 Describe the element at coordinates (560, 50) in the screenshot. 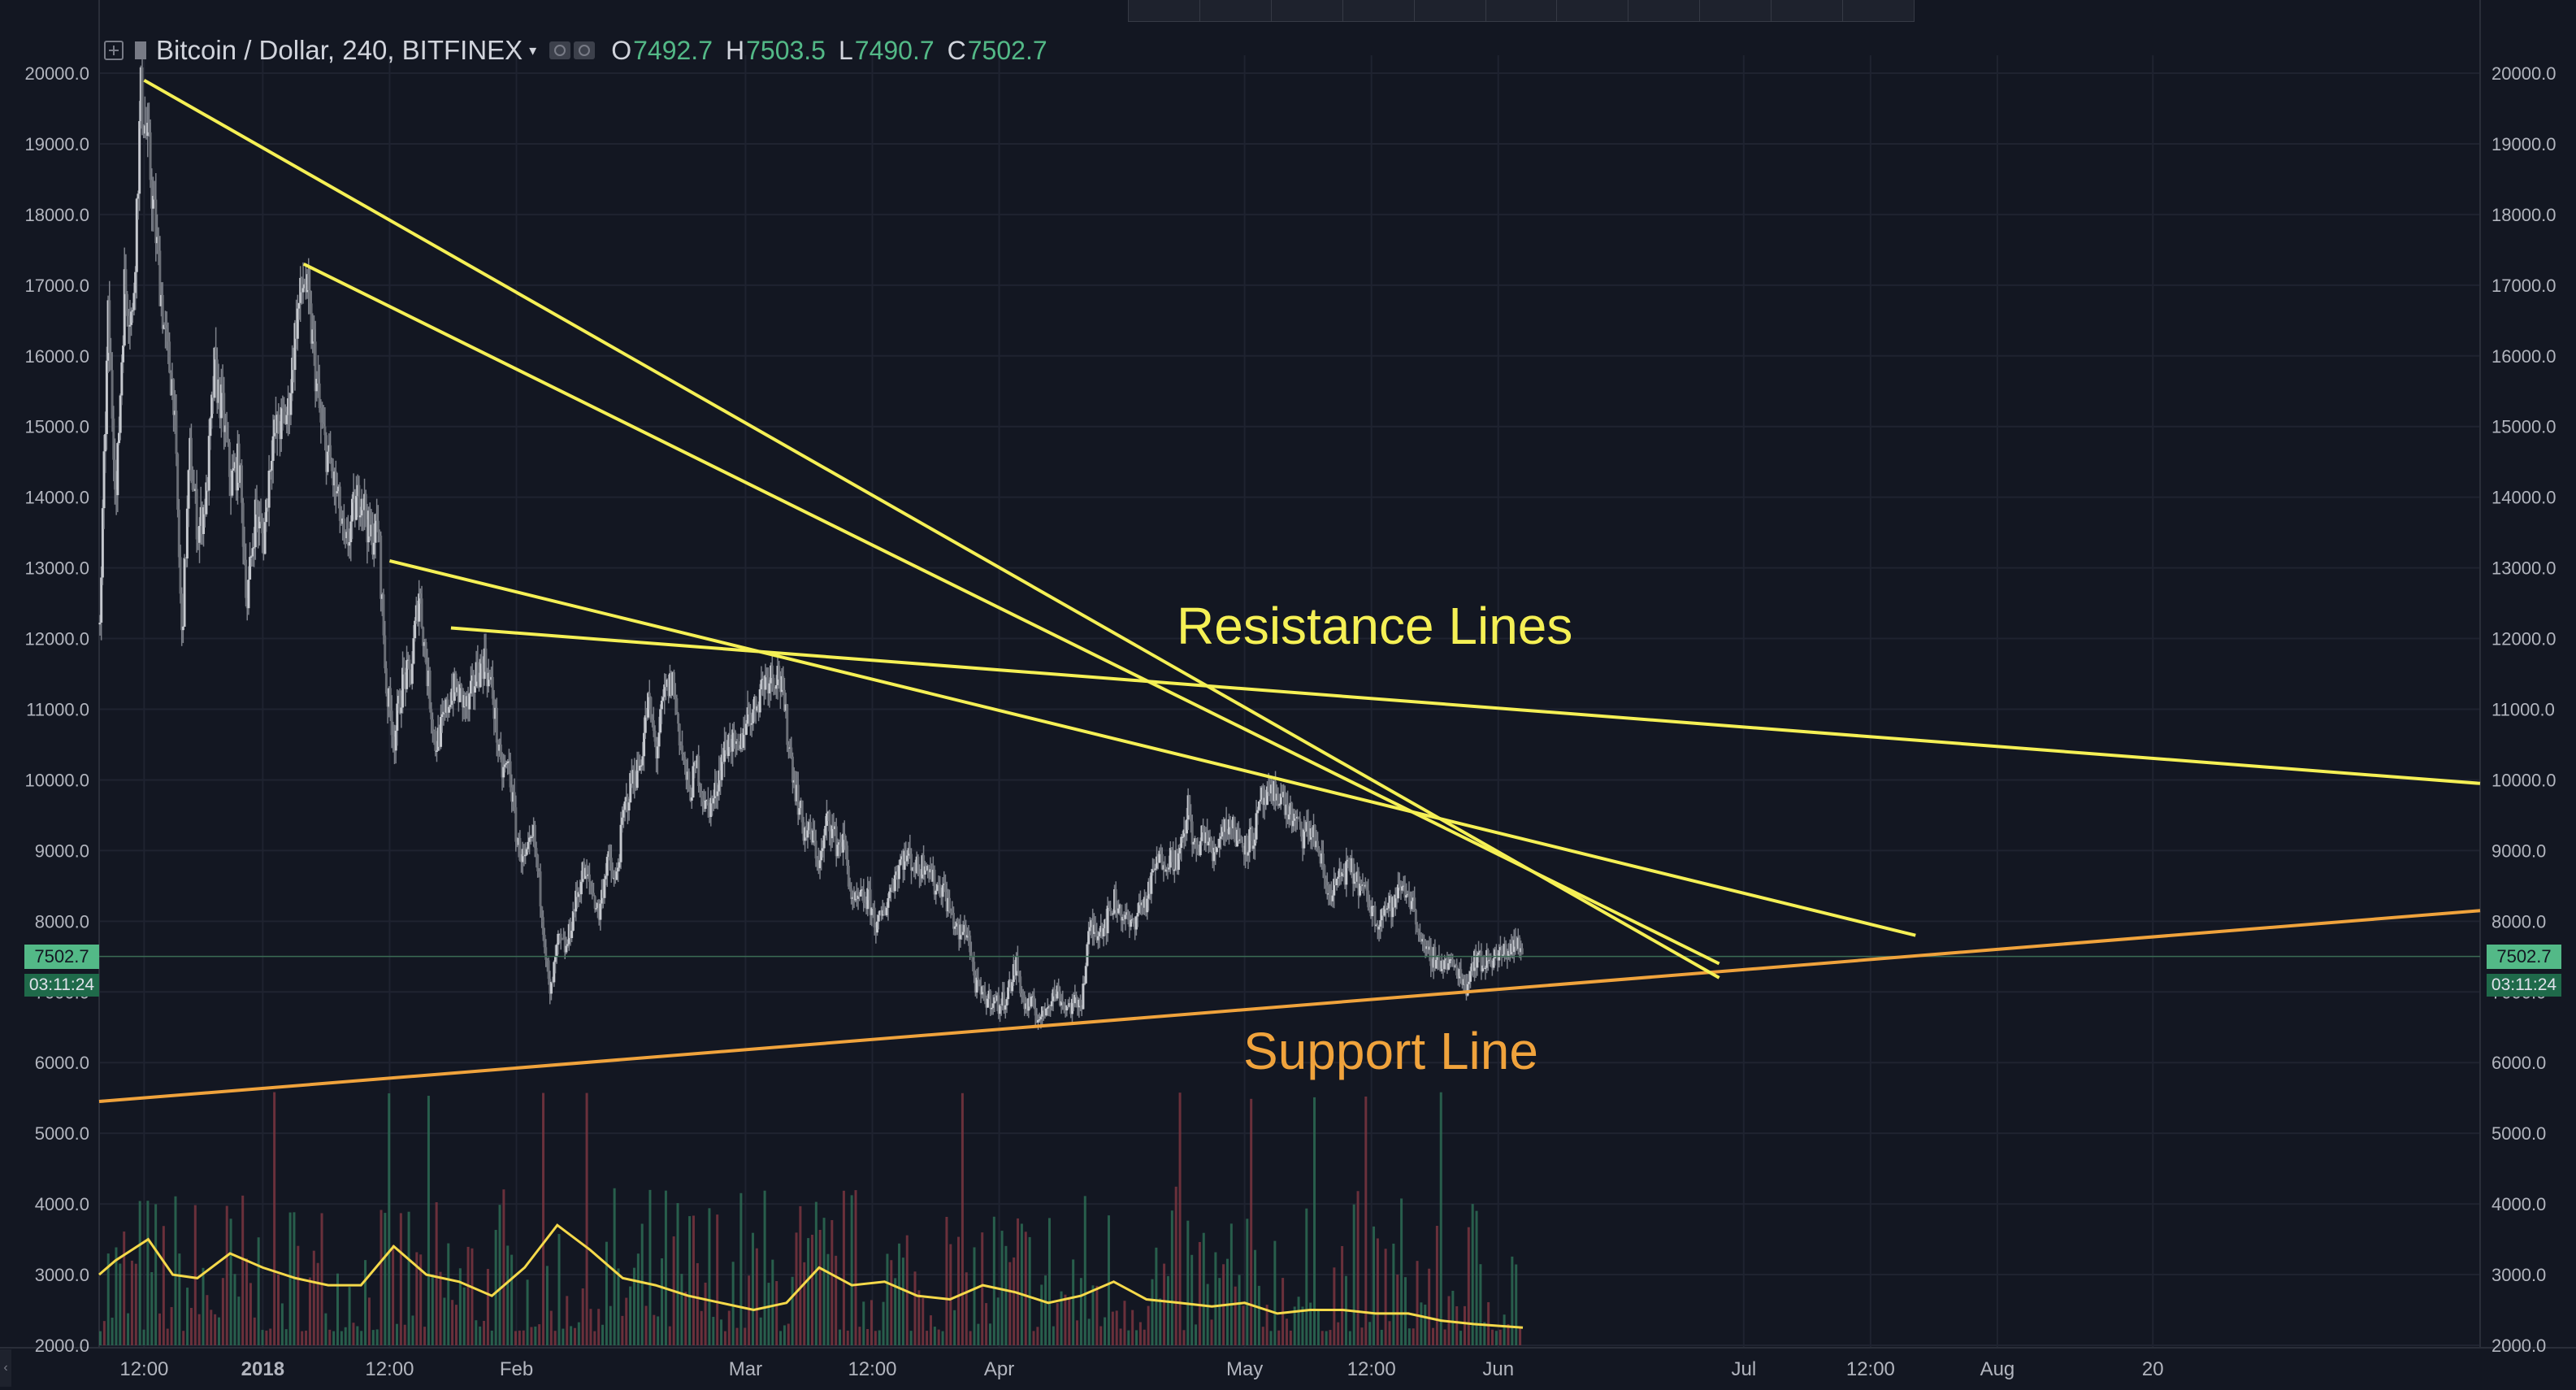

I see `eye-icon` at that location.